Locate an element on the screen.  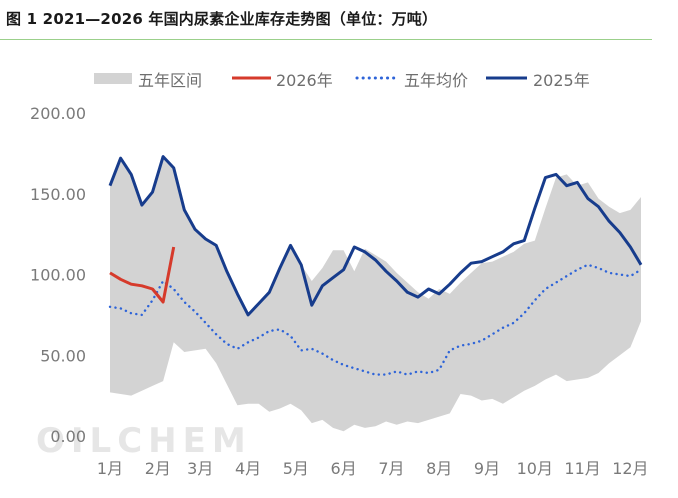
y-tick-label: 150.00 is located at coordinates (58, 194).